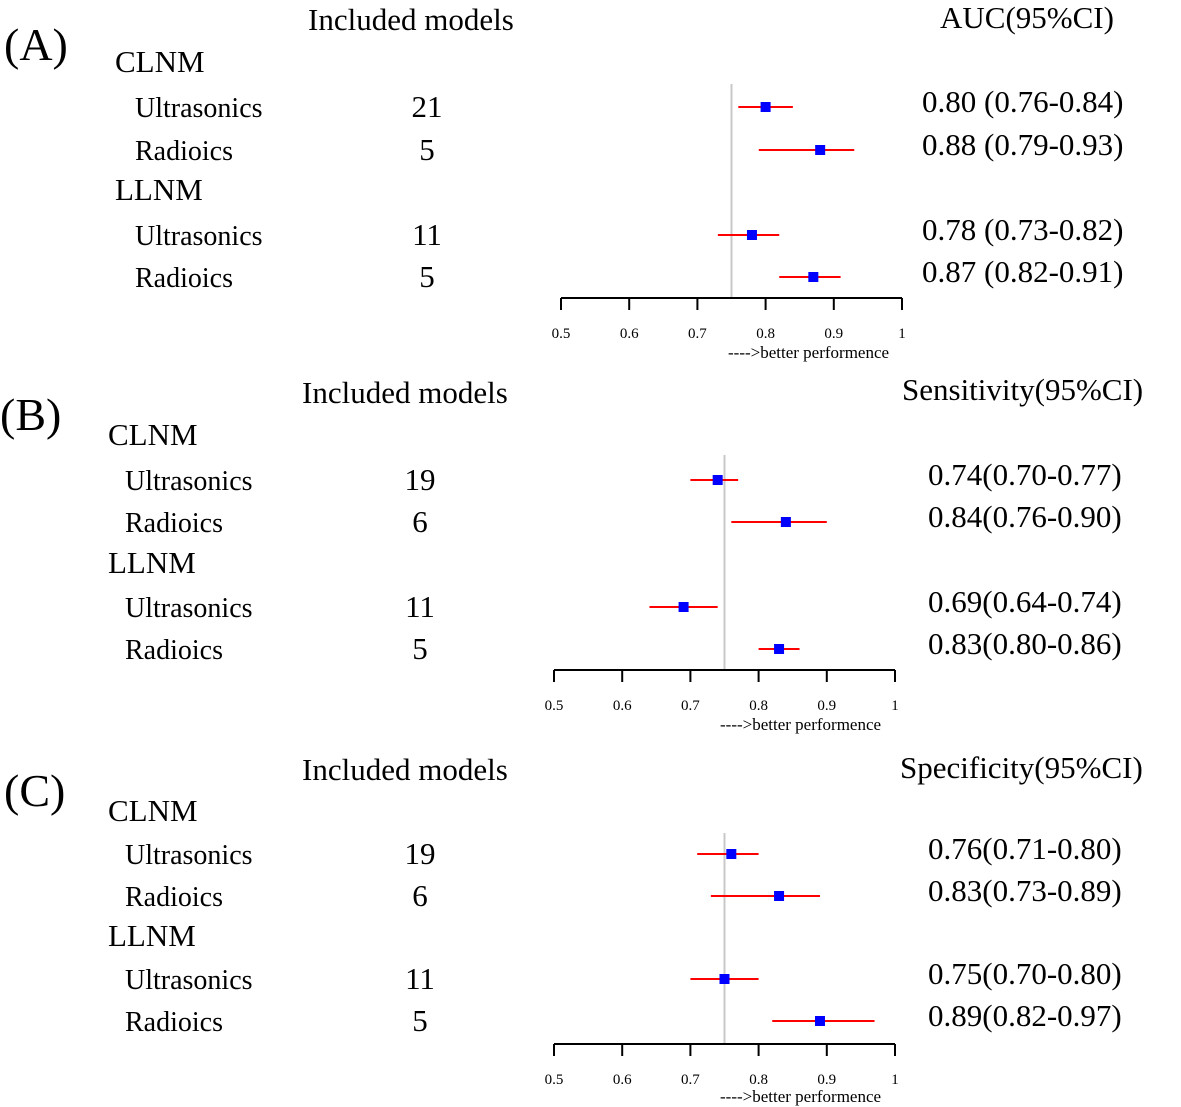 The height and width of the screenshot is (1107, 1181). I want to click on metric-header: AUC(95%CI), so click(1027, 17).